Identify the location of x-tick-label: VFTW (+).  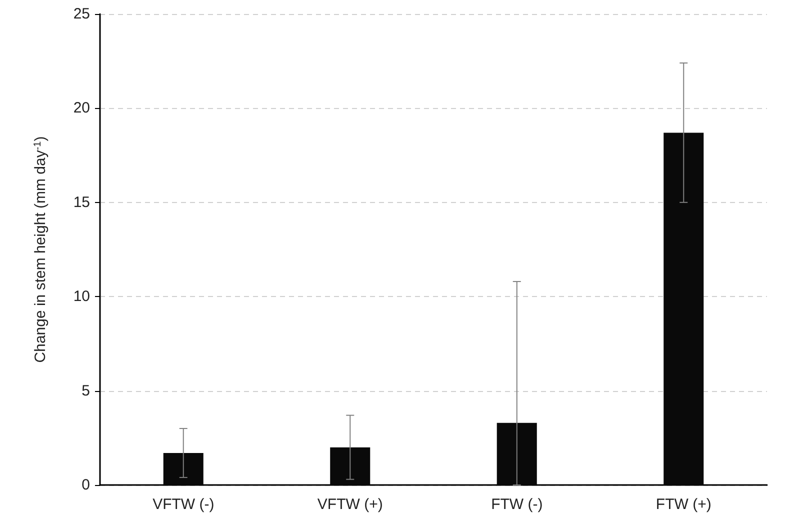
(350, 504).